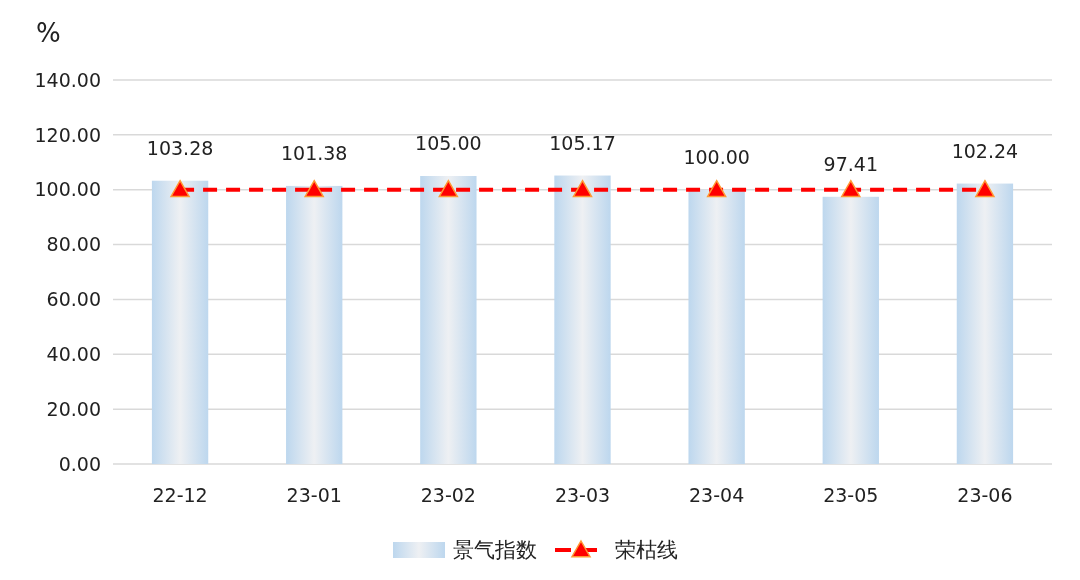 This screenshot has width=1080, height=580. What do you see at coordinates (67, 134) in the screenshot?
I see `y-tick-label: 120.00` at bounding box center [67, 134].